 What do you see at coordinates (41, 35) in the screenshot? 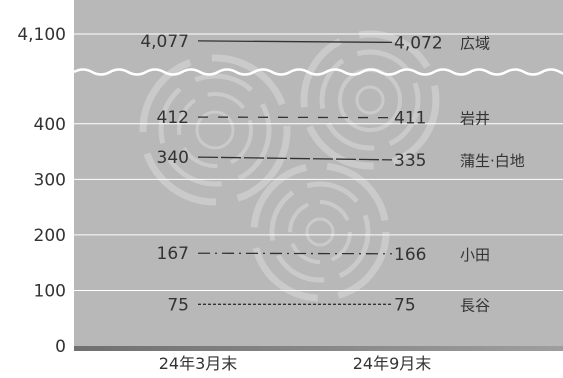
I see `y-tick-label: 4,100` at bounding box center [41, 35].